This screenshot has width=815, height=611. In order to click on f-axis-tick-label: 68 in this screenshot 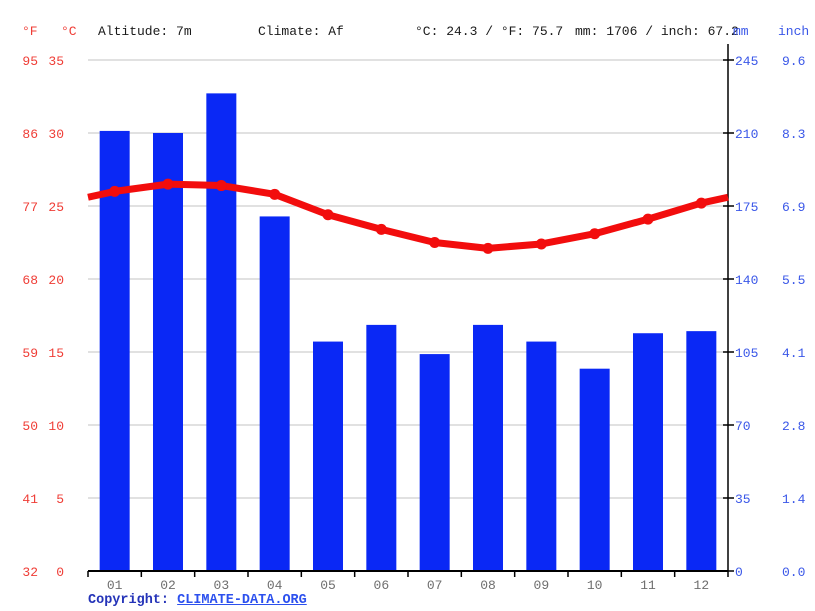, I will do `click(30, 280)`.